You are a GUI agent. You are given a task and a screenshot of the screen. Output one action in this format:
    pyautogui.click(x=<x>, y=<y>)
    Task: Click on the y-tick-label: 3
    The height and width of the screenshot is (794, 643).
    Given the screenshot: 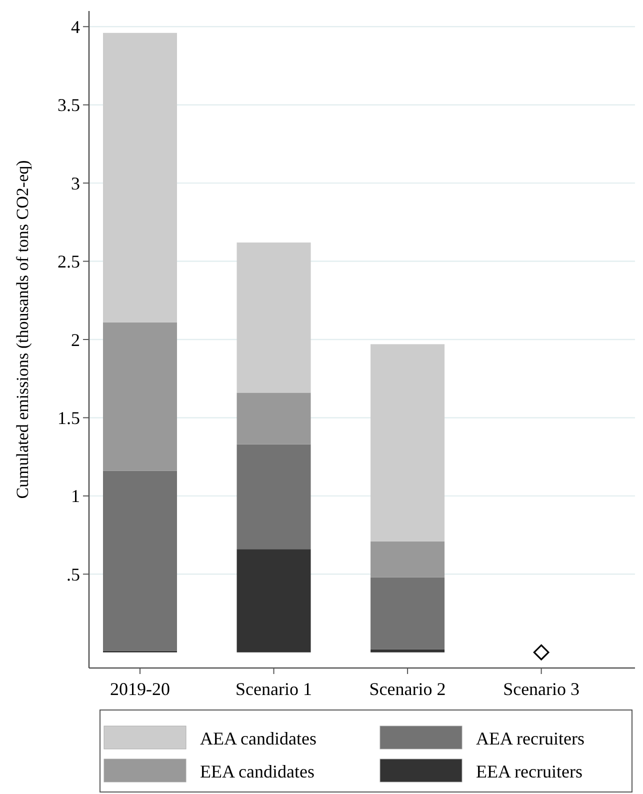 What is the action you would take?
    pyautogui.click(x=75, y=183)
    